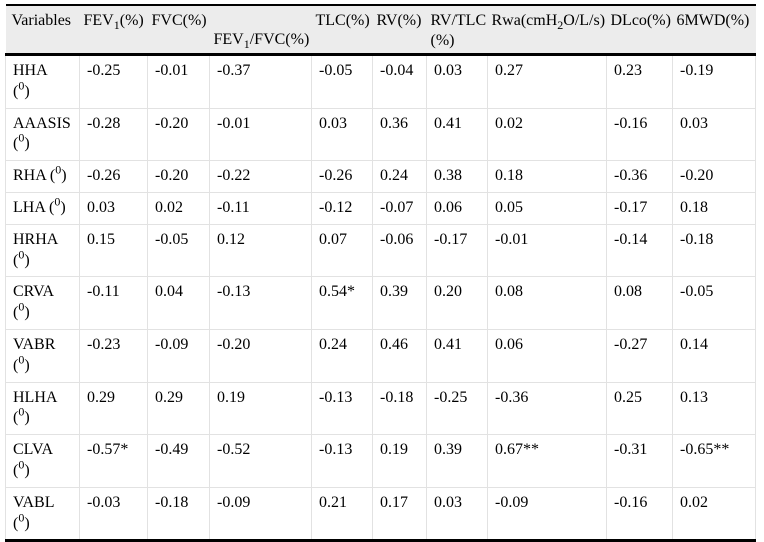 This screenshot has height=542, width=764. Describe the element at coordinates (36, 239) in the screenshot. I see `row-label-text: HRHA` at that location.